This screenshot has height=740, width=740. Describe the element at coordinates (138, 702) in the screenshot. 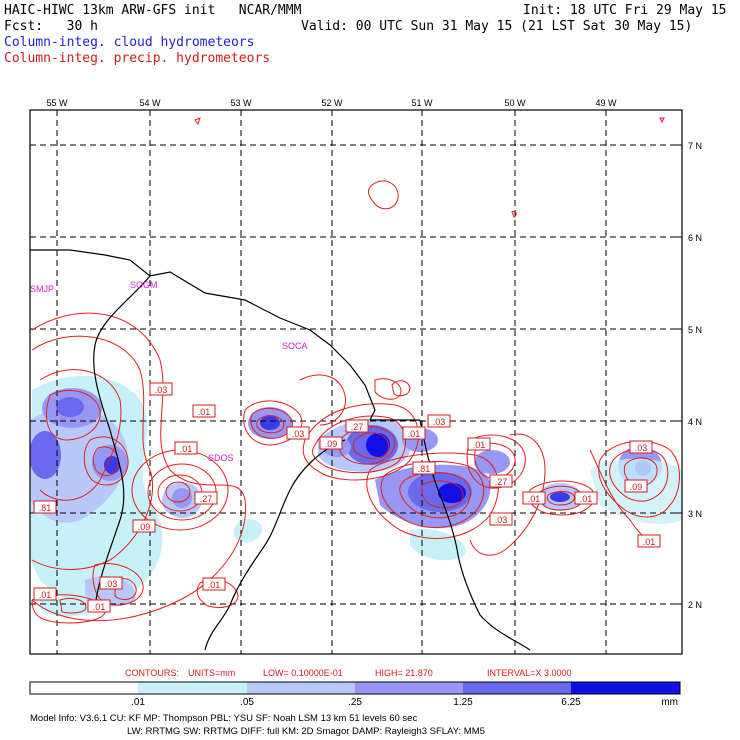

I see `colorbar-tick: .01` at that location.